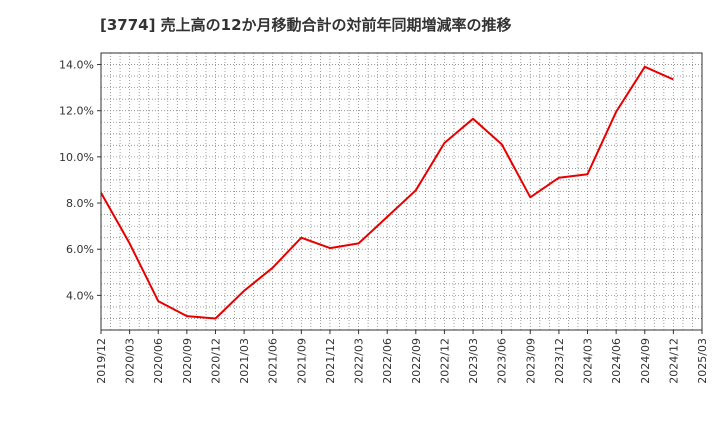 This screenshot has width=720, height=440. Describe the element at coordinates (187, 361) in the screenshot. I see `x-tick-label: 2020/09` at that location.